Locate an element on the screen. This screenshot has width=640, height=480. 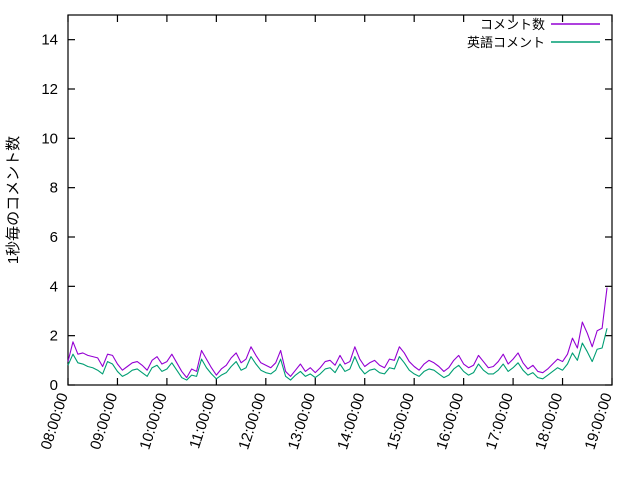
y-axis-title: 1秒毎のコメント数 is located at coordinates (13, 200).